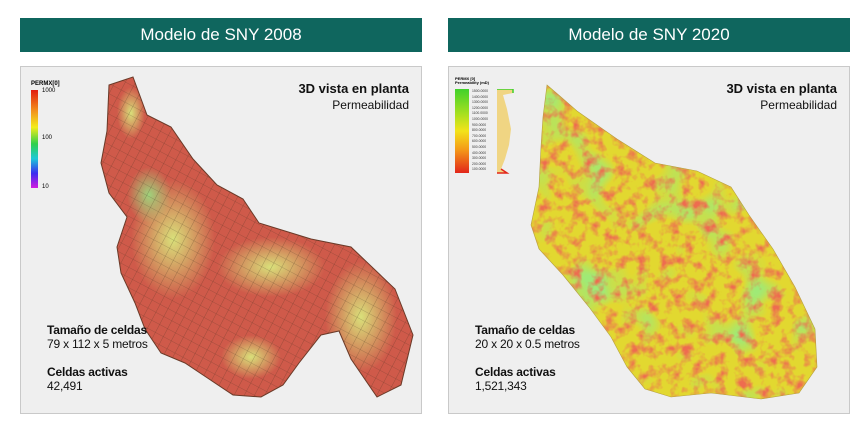  I want to click on right-cell-size-label: Tamaño de celdas, so click(525, 330).